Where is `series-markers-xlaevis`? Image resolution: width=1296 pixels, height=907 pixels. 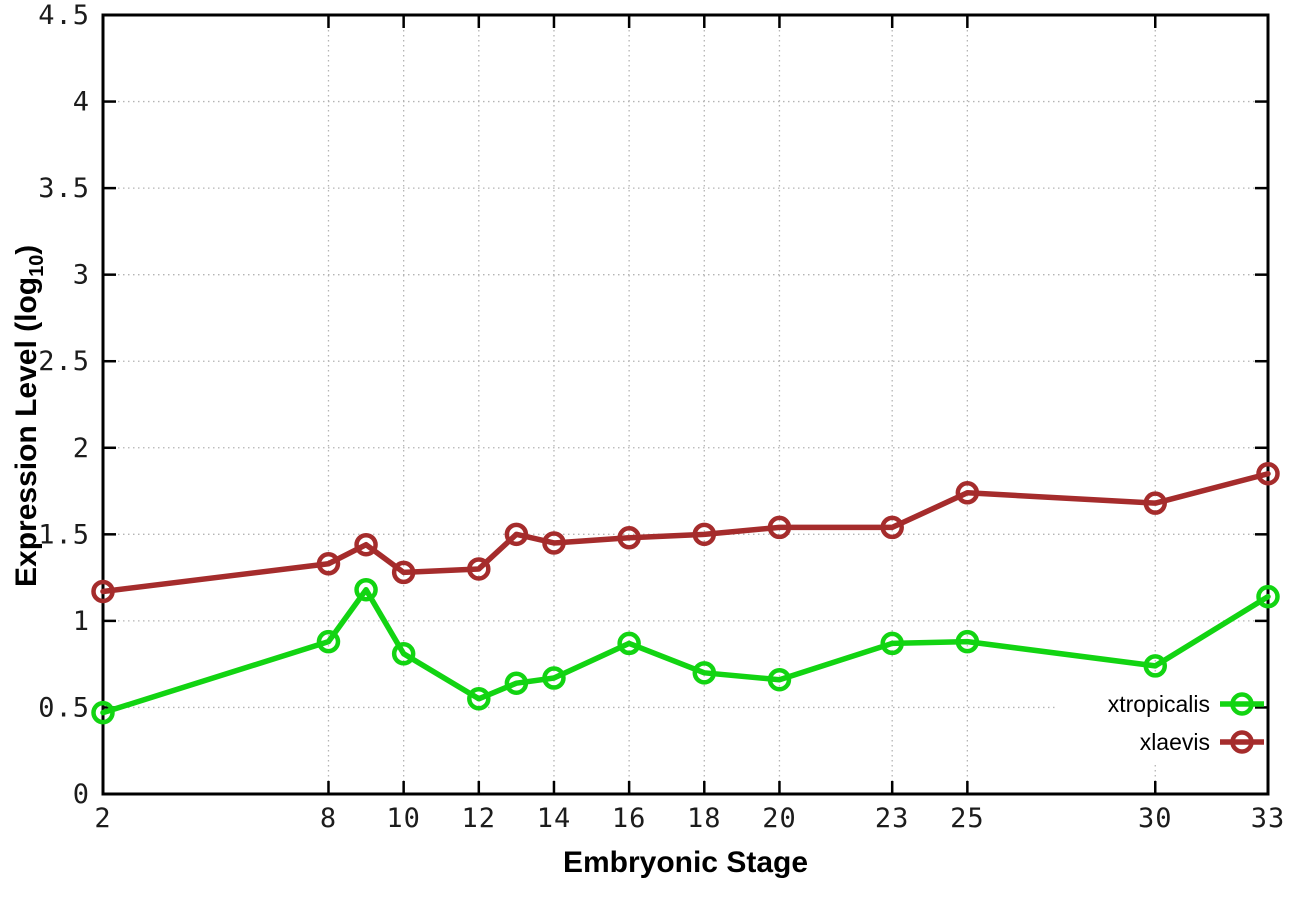
series-markers-xlaevis is located at coordinates (685, 532).